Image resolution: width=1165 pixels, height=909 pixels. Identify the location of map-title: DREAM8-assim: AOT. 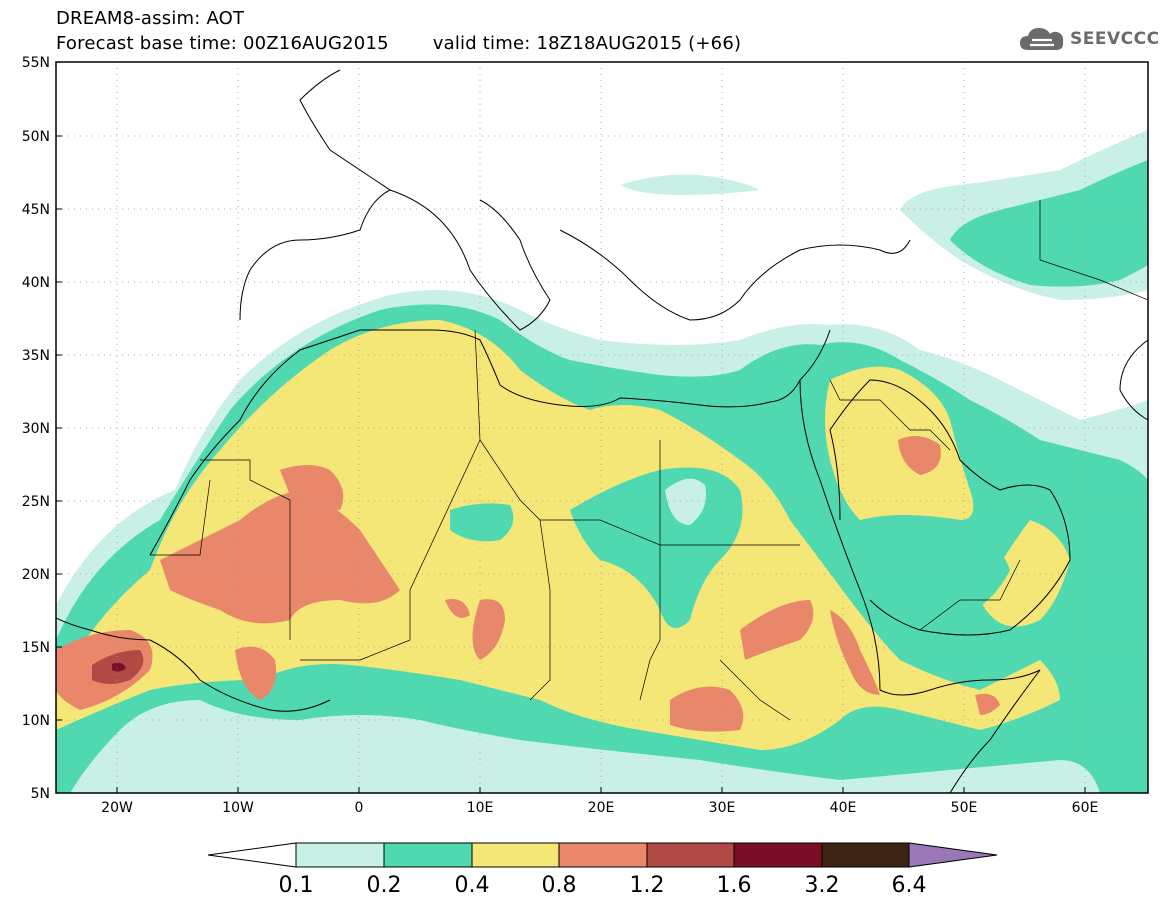
(150, 18).